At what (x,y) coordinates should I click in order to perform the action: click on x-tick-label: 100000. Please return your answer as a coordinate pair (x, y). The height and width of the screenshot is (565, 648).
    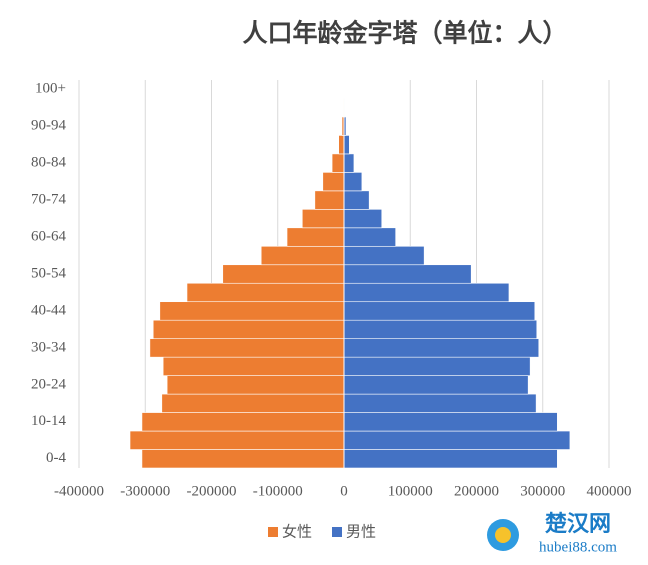
    Looking at the image, I should click on (410, 491).